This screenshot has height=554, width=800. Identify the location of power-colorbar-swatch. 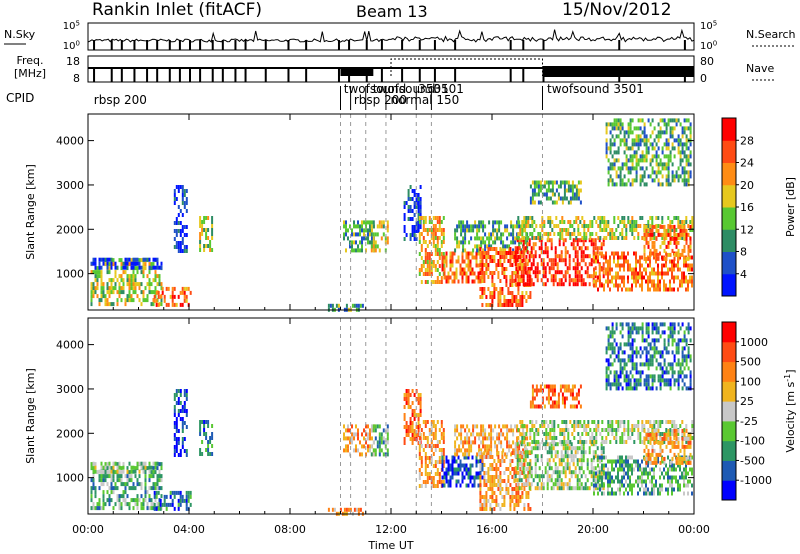
(729, 263).